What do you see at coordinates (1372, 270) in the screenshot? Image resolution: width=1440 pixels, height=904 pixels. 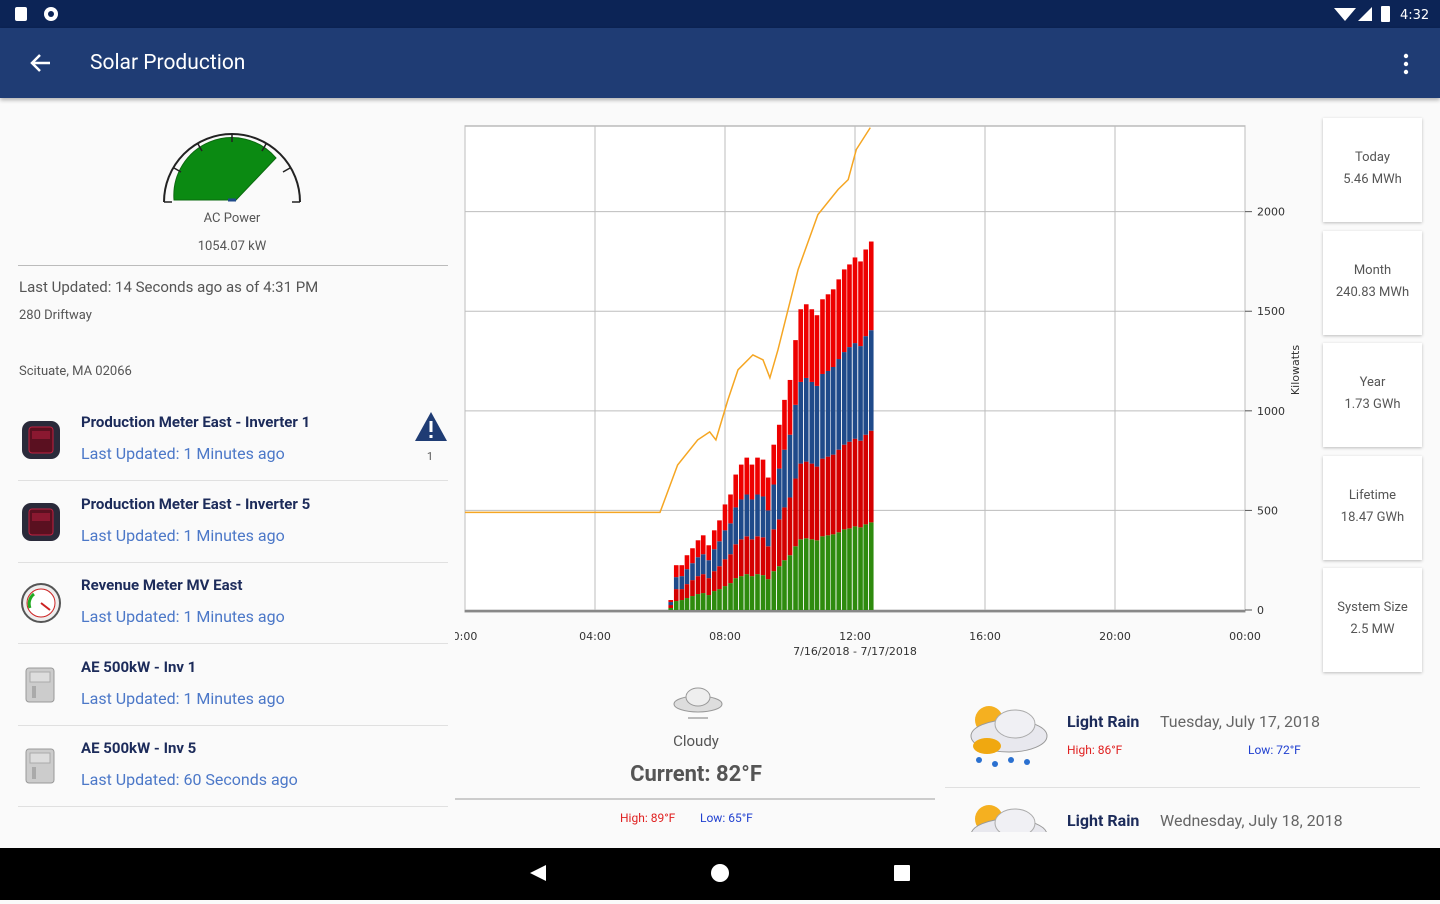 I see `stat-label: Month` at bounding box center [1372, 270].